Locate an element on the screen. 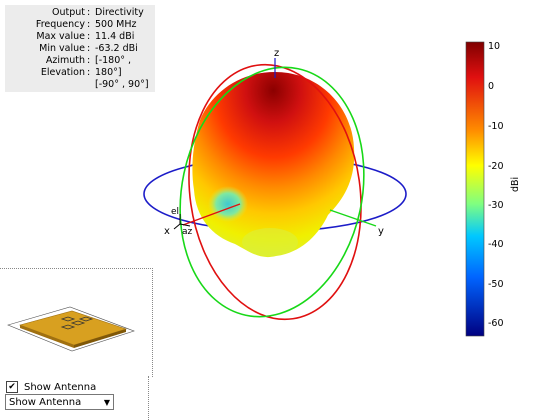  colorbar-tick: -30 is located at coordinates (496, 205).